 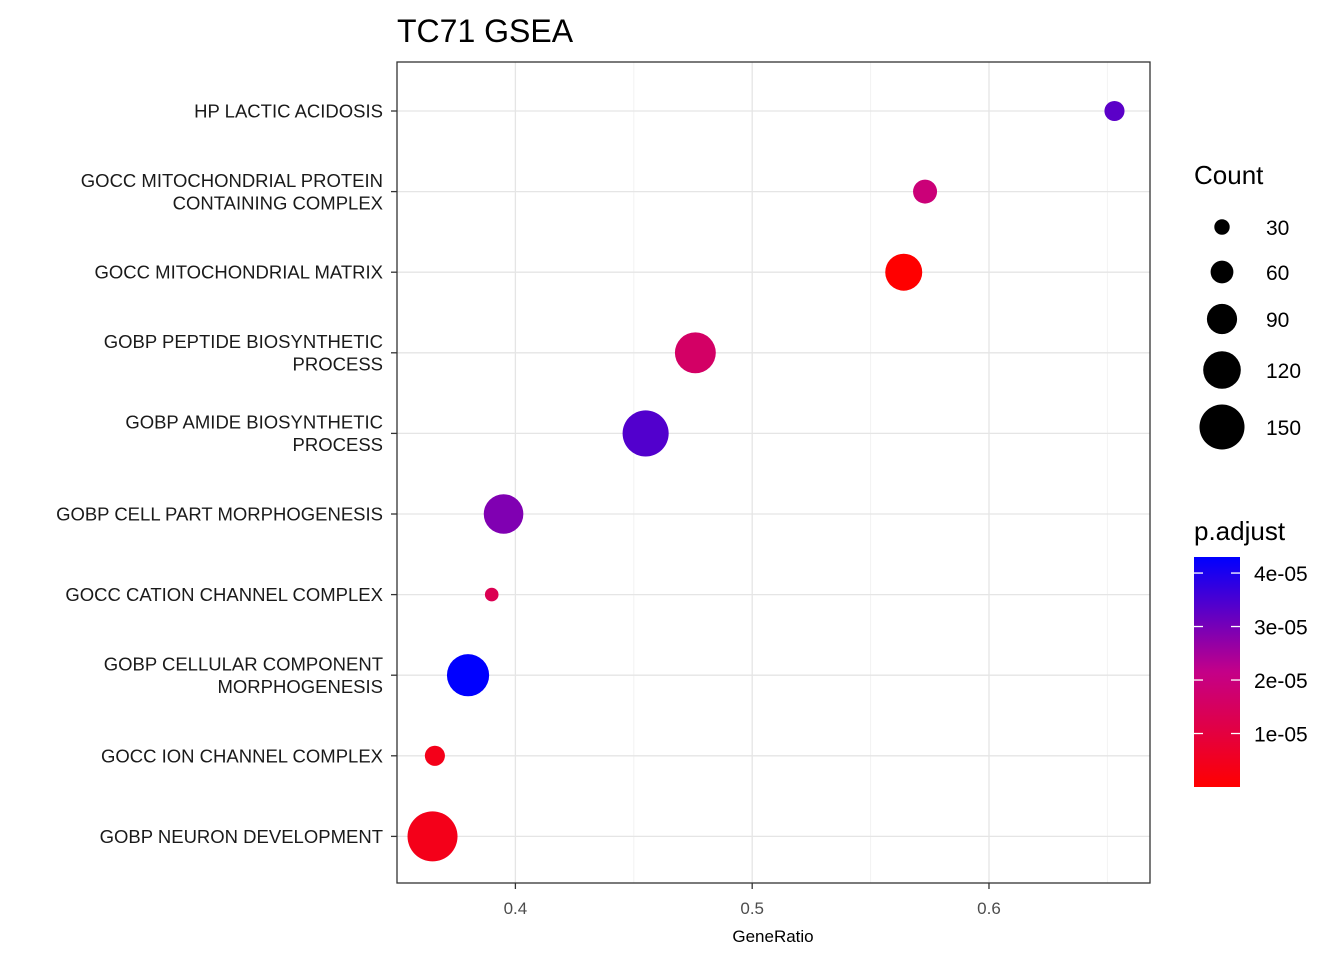 I want to click on size-legend-label: 90, so click(x=1277, y=320).